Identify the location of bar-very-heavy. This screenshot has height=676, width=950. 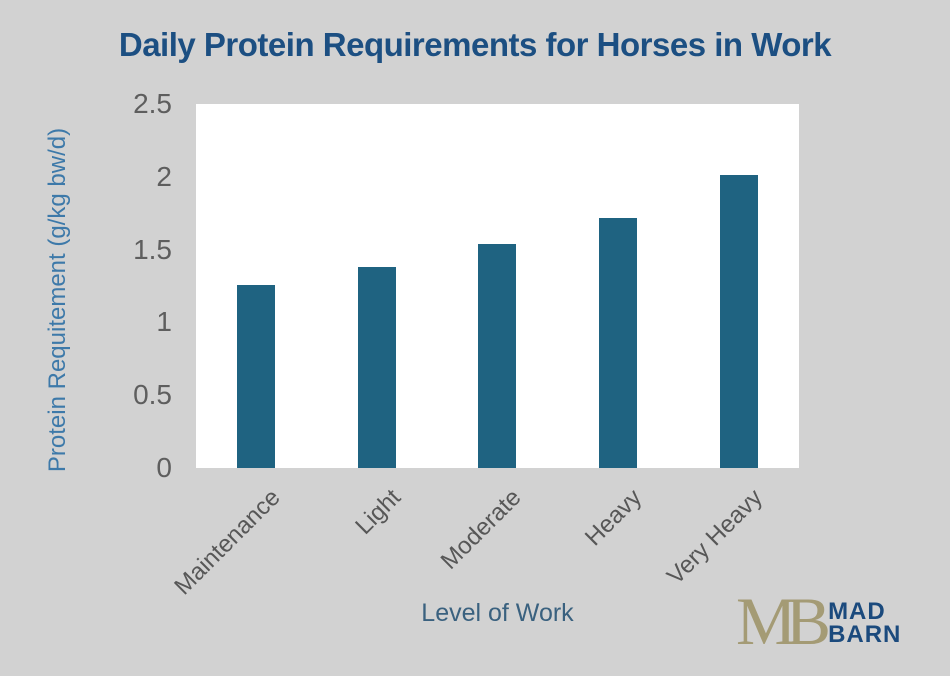
(738, 321).